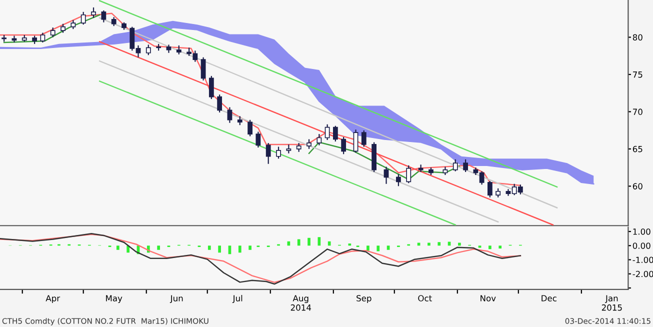  I want to click on y-tick-label: -1.00, so click(642, 260).